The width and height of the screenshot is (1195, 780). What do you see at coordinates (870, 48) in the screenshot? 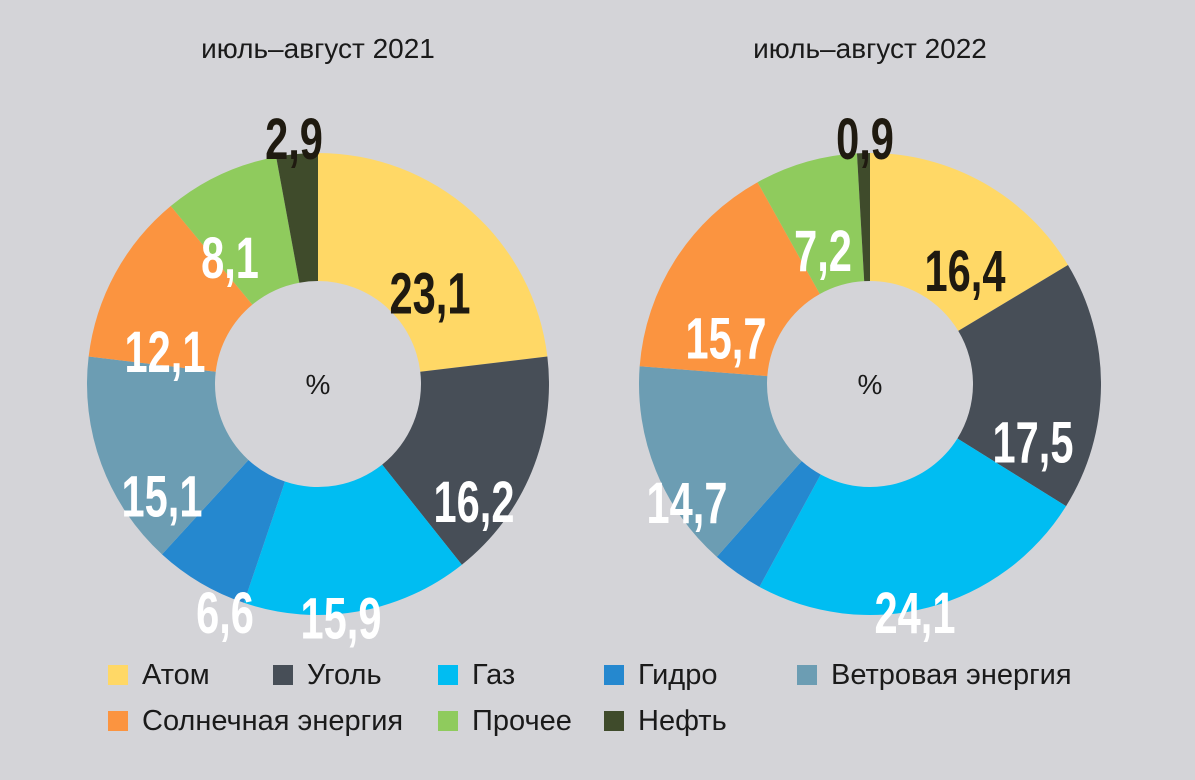
I see `chart-title: июль–август 2022` at bounding box center [870, 48].